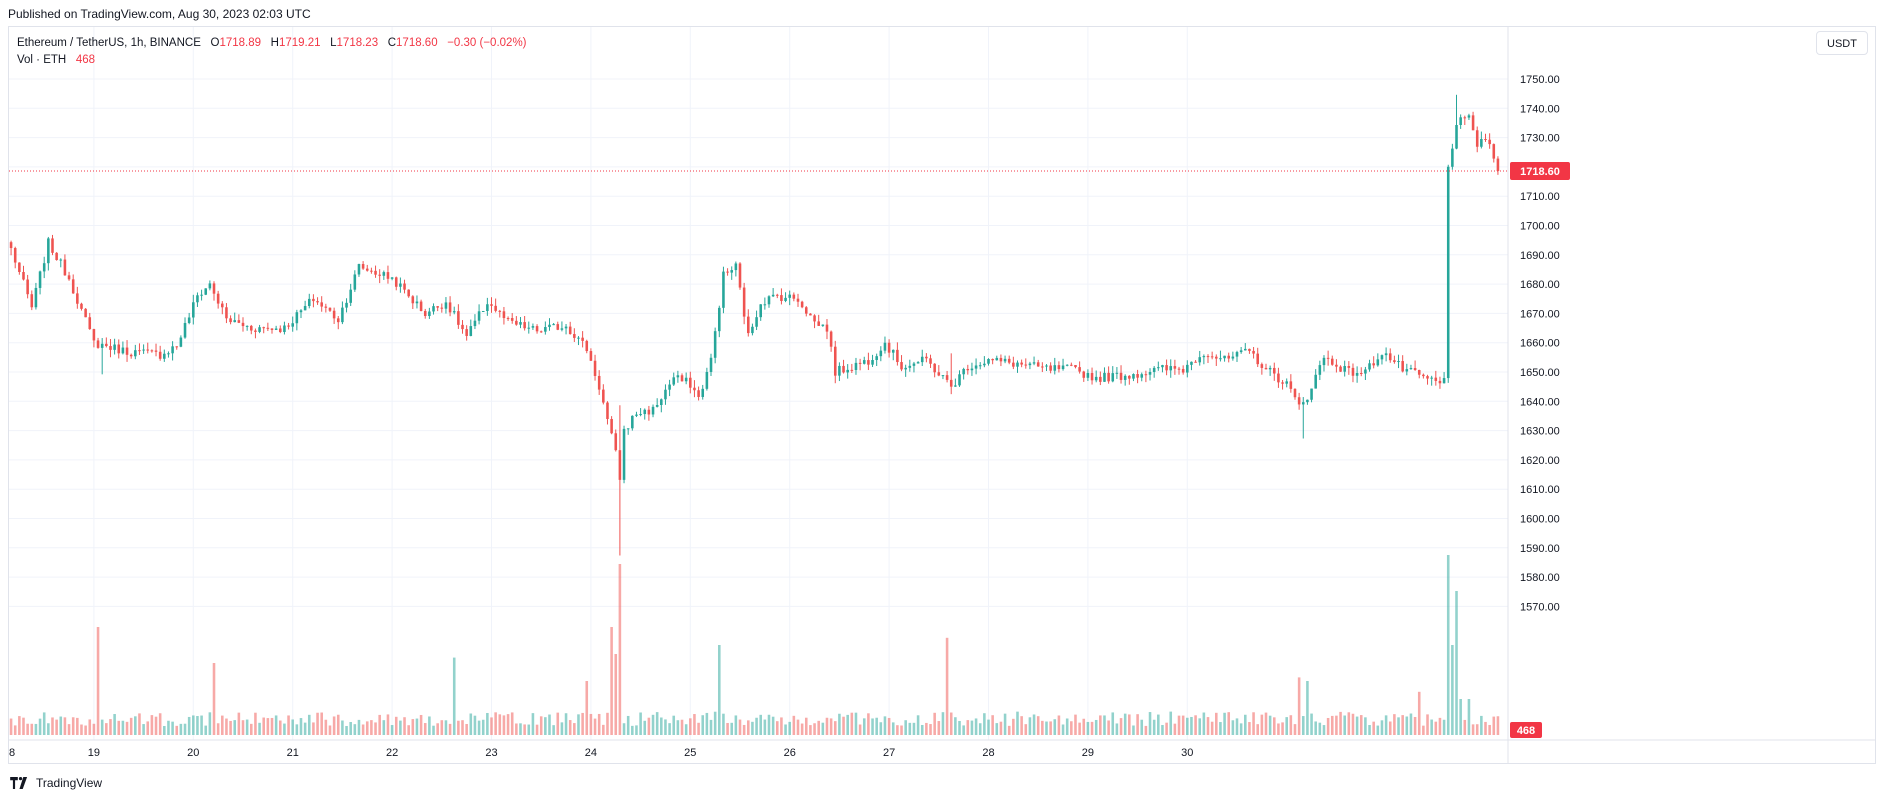 The height and width of the screenshot is (802, 1883). I want to click on footer-brand: TradingView, so click(69, 783).